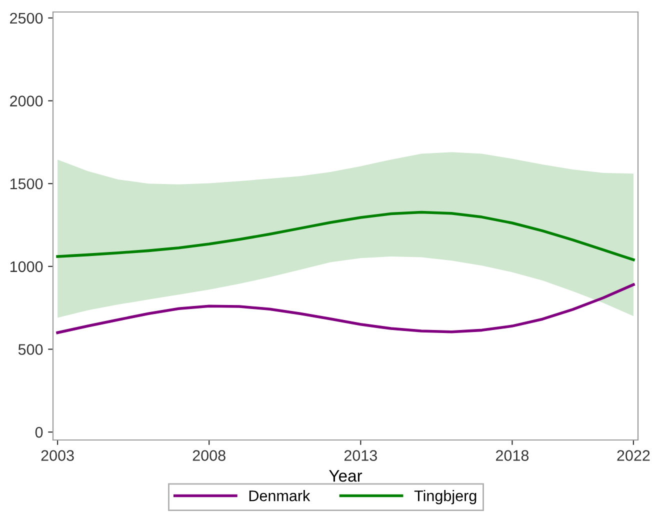  I want to click on y-tick-label: 1000, so click(26, 266).